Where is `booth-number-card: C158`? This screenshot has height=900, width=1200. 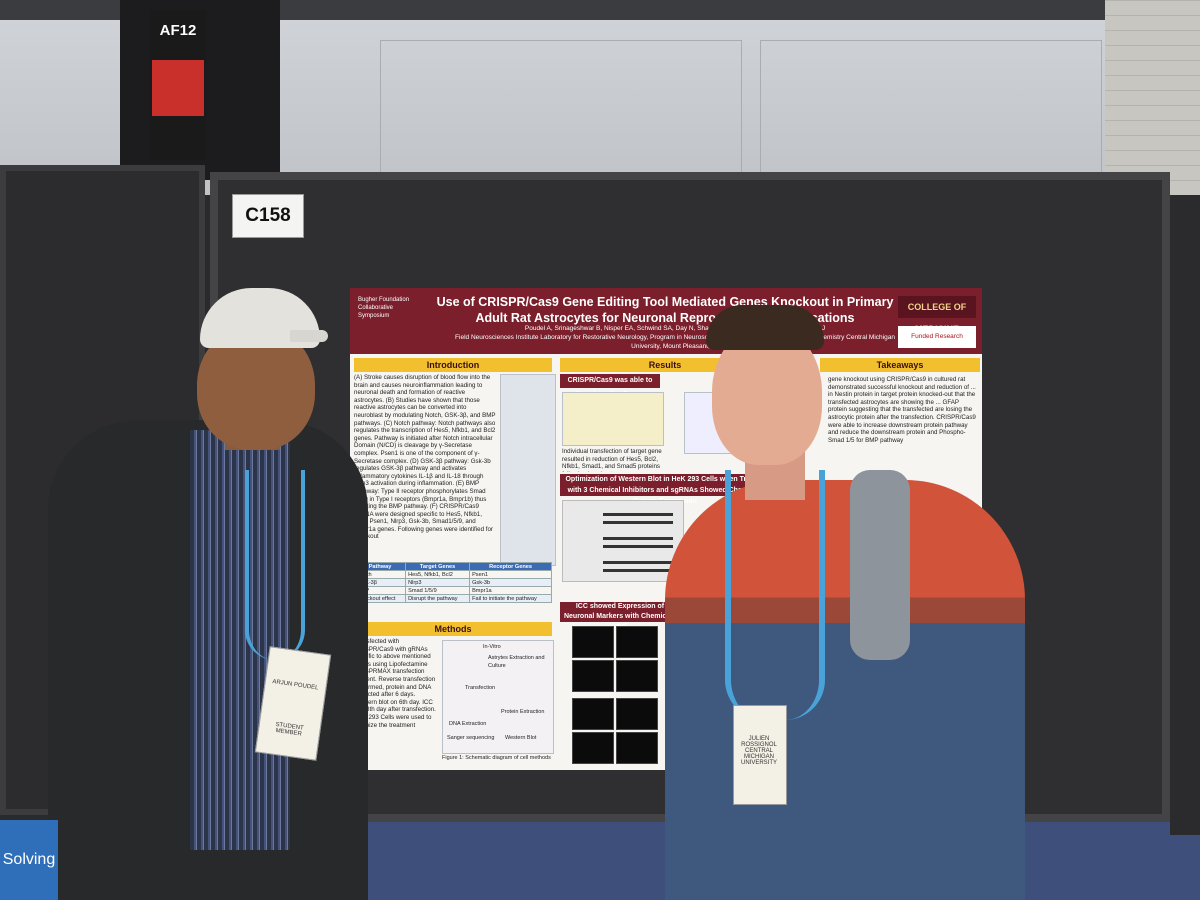 booth-number-card: C158 is located at coordinates (268, 216).